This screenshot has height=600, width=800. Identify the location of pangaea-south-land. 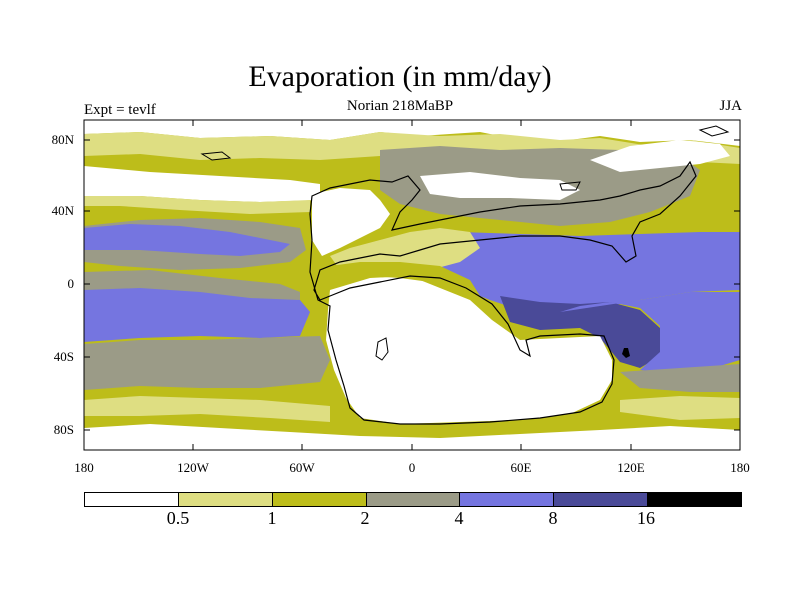
(469, 350).